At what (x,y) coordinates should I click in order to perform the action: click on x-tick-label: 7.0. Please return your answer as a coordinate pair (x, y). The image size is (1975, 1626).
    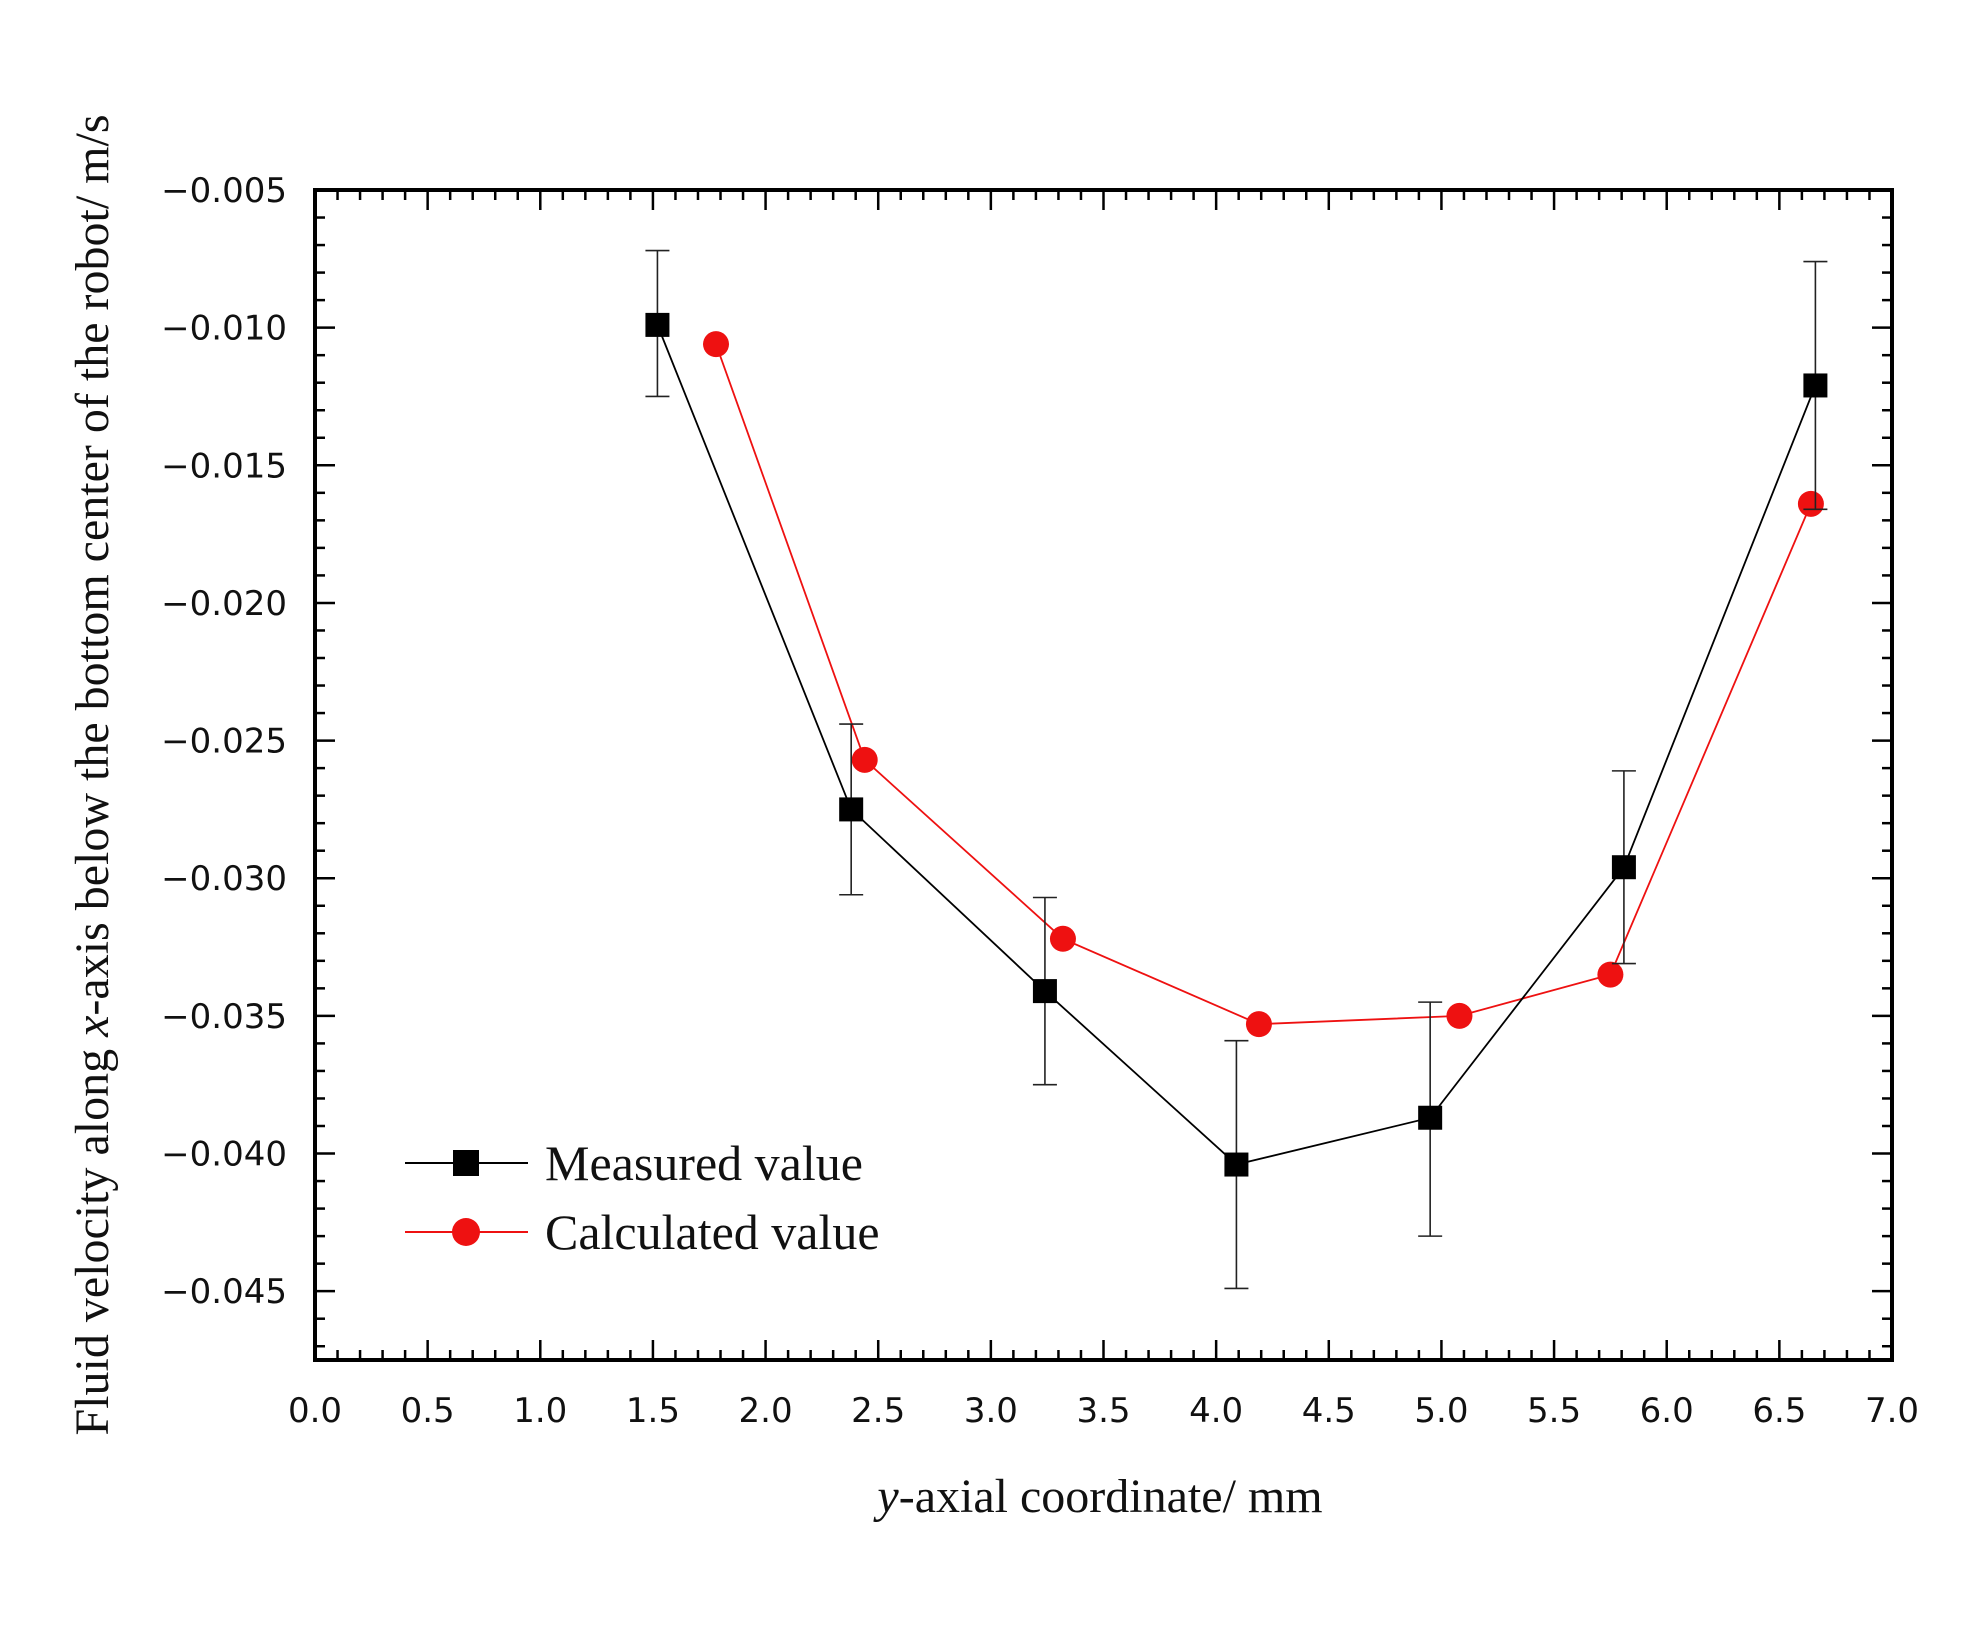
    Looking at the image, I should click on (1892, 1411).